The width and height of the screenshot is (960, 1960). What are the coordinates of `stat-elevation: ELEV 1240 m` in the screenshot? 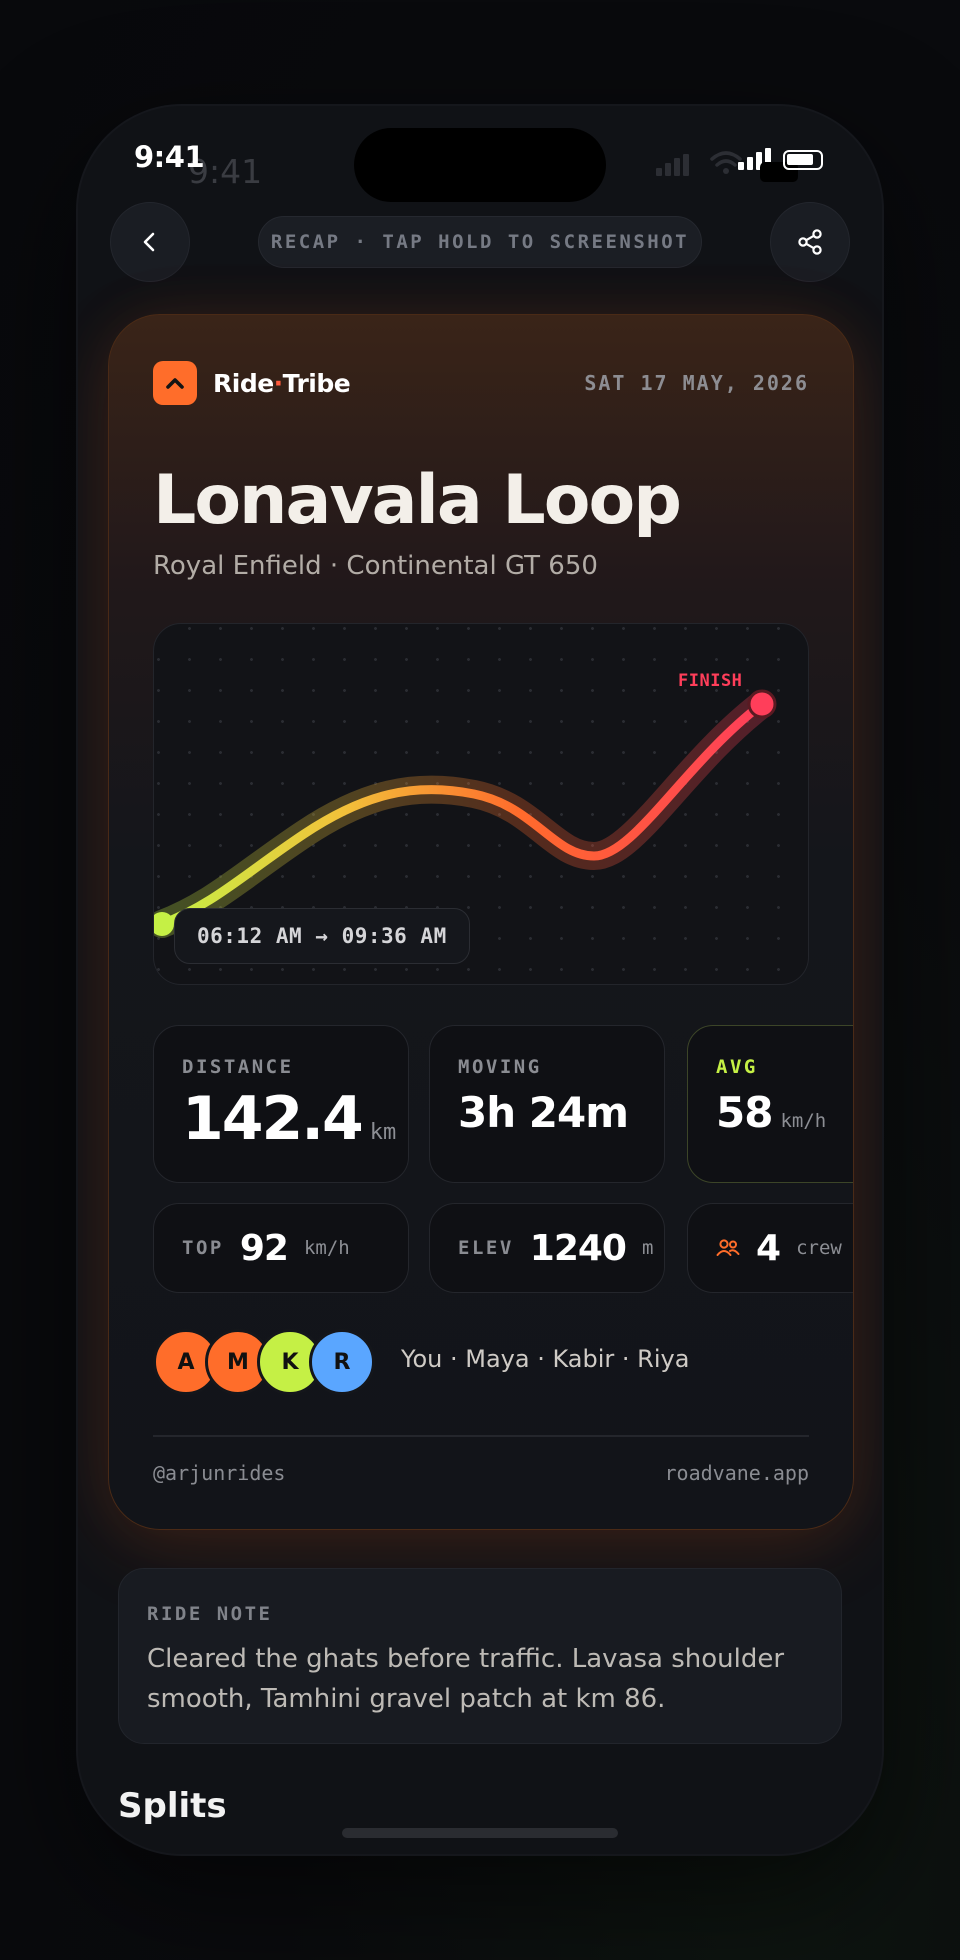 It's located at (547, 1248).